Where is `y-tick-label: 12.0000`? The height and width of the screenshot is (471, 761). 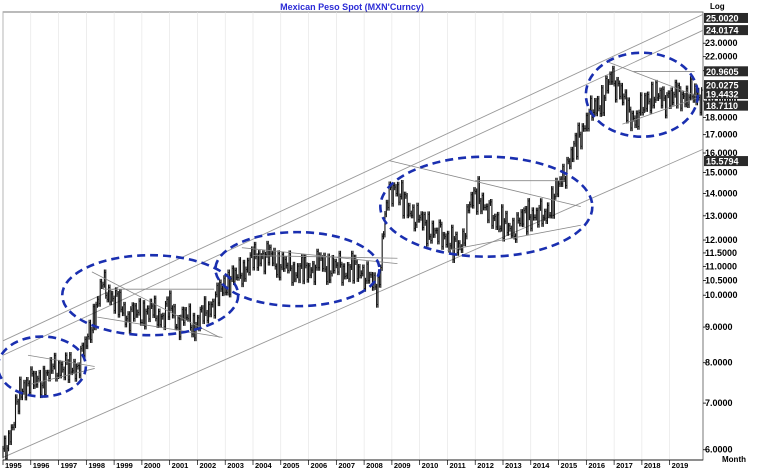
y-tick-label: 12.0000 is located at coordinates (721, 240).